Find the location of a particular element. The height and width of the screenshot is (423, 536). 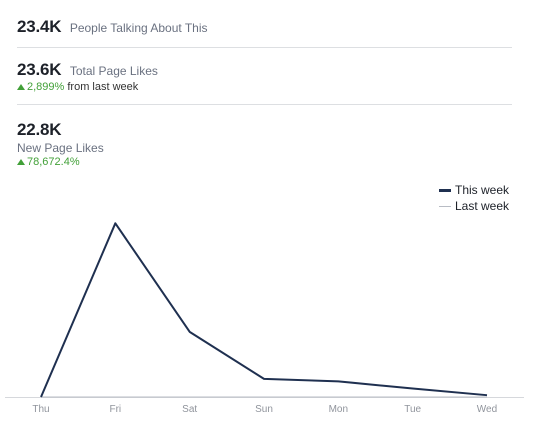

total-page-likes-change-suffix: from last week is located at coordinates (101, 87).